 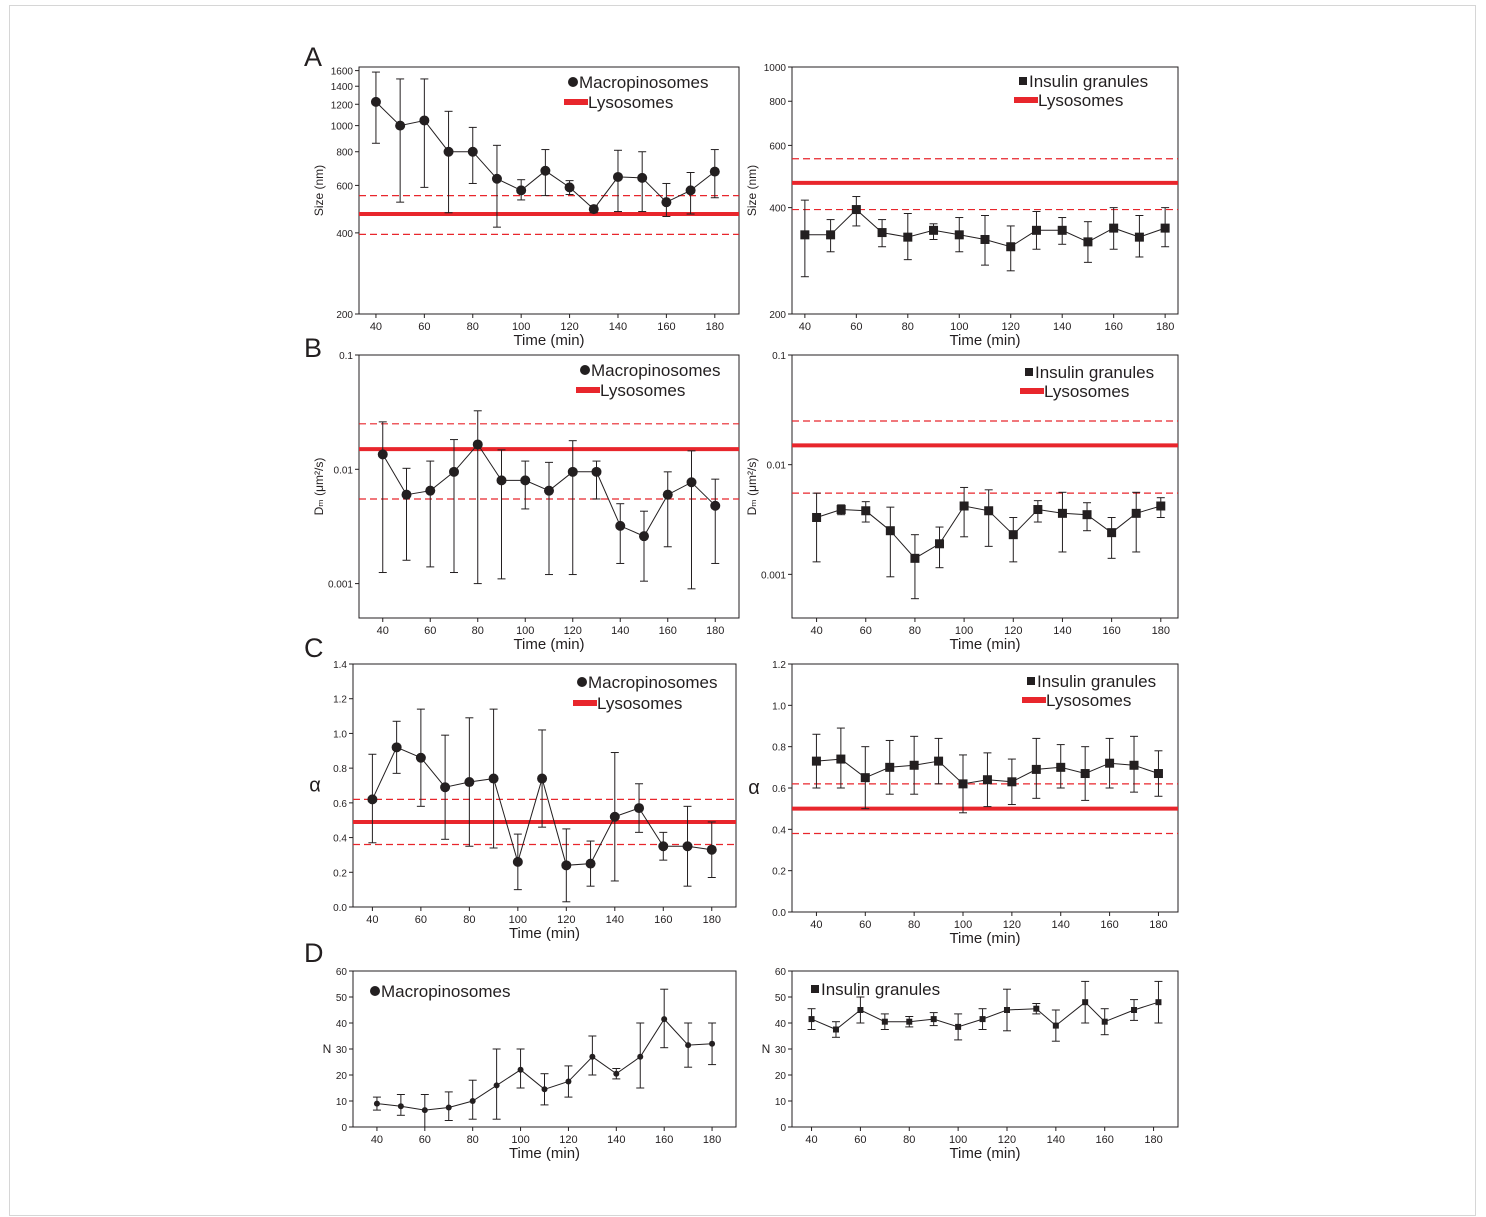 I want to click on y-tick-label: 1600, so click(x=342, y=72).